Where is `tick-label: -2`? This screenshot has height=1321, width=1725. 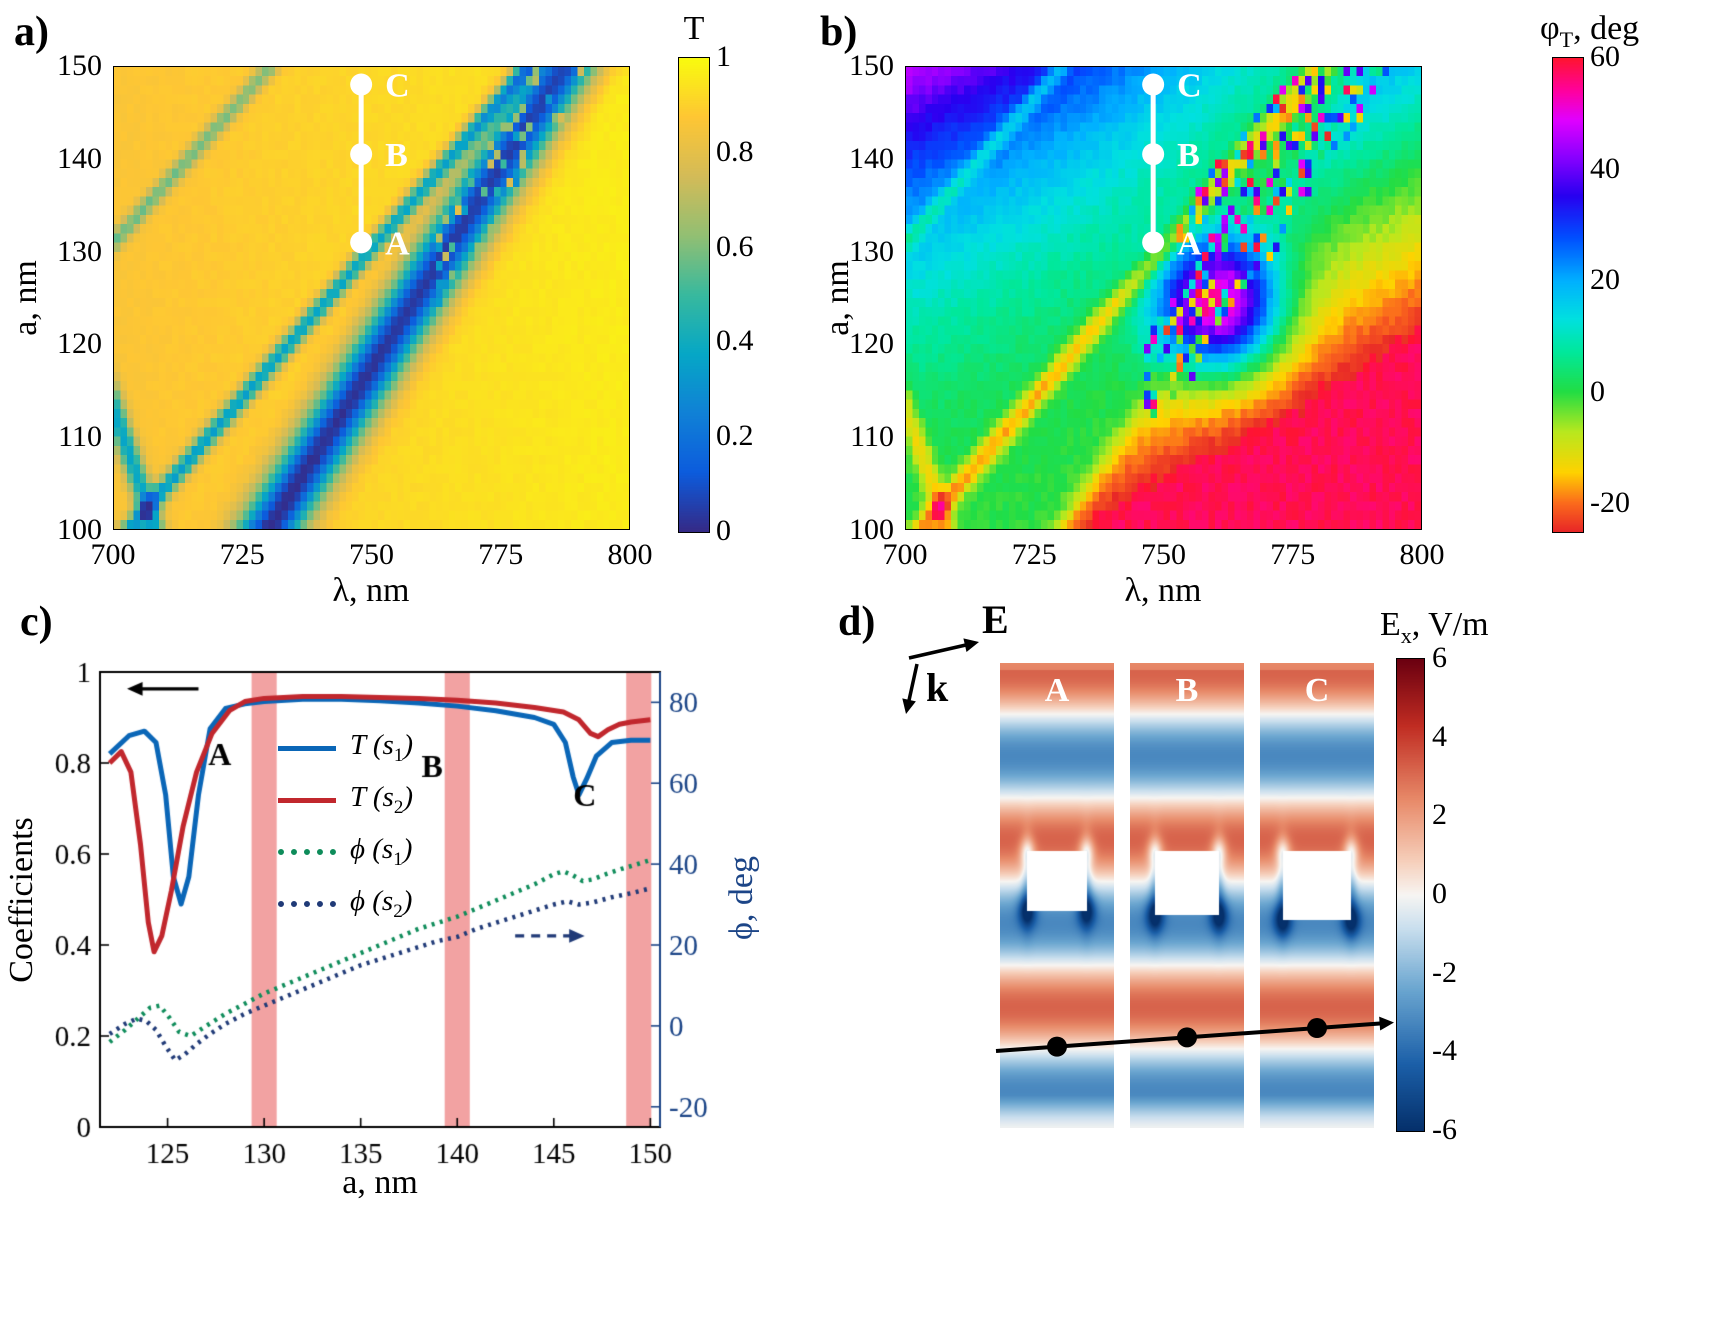
tick-label: -2 is located at coordinates (1444, 972).